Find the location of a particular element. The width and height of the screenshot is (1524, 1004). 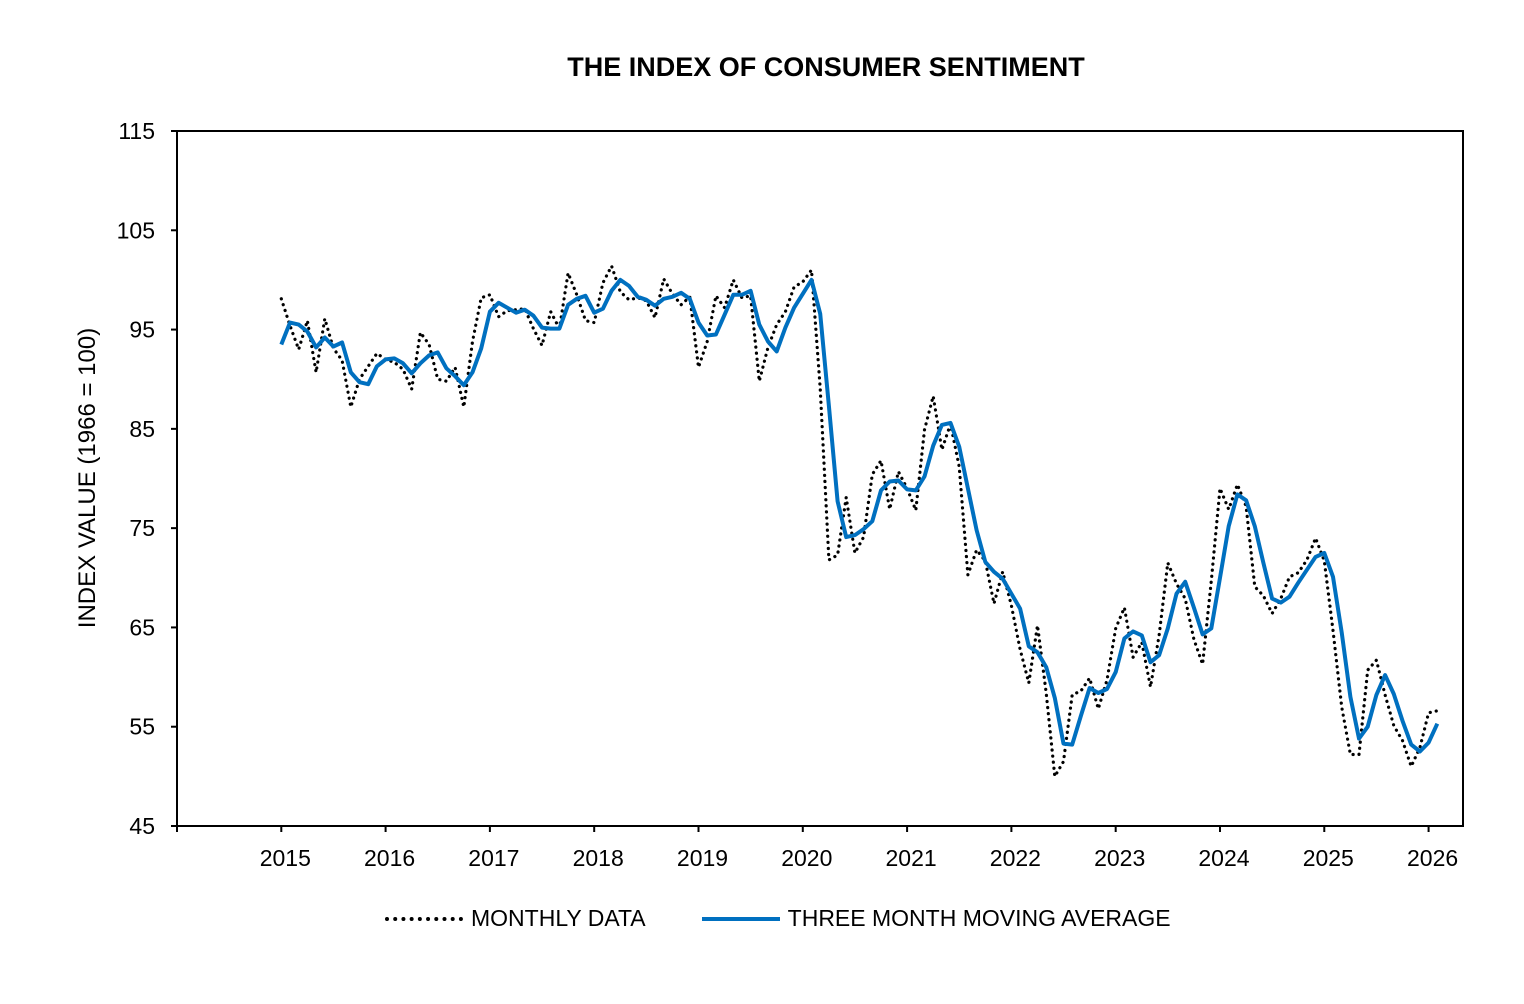

x-tick-label: 2016 is located at coordinates (389, 858).